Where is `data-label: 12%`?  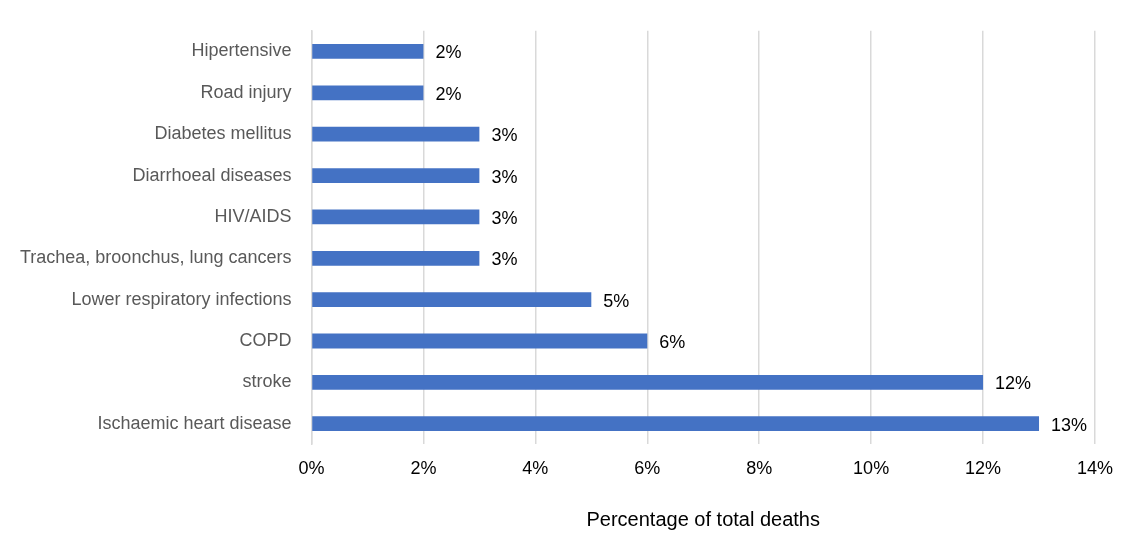
data-label: 12% is located at coordinates (1013, 383).